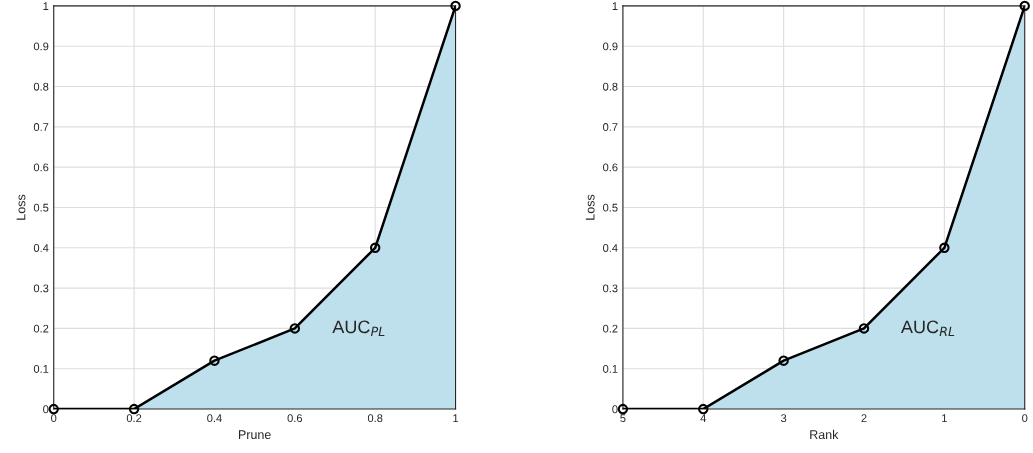  What do you see at coordinates (375, 418) in the screenshot?
I see `x-tick-label: 0.8` at bounding box center [375, 418].